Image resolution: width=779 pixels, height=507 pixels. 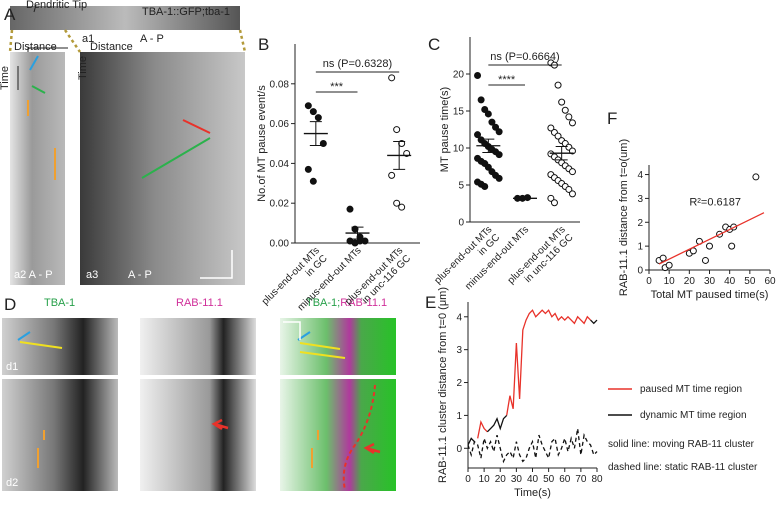 What do you see at coordinates (507, 80) in the screenshot?
I see `annotation: ****` at bounding box center [507, 80].